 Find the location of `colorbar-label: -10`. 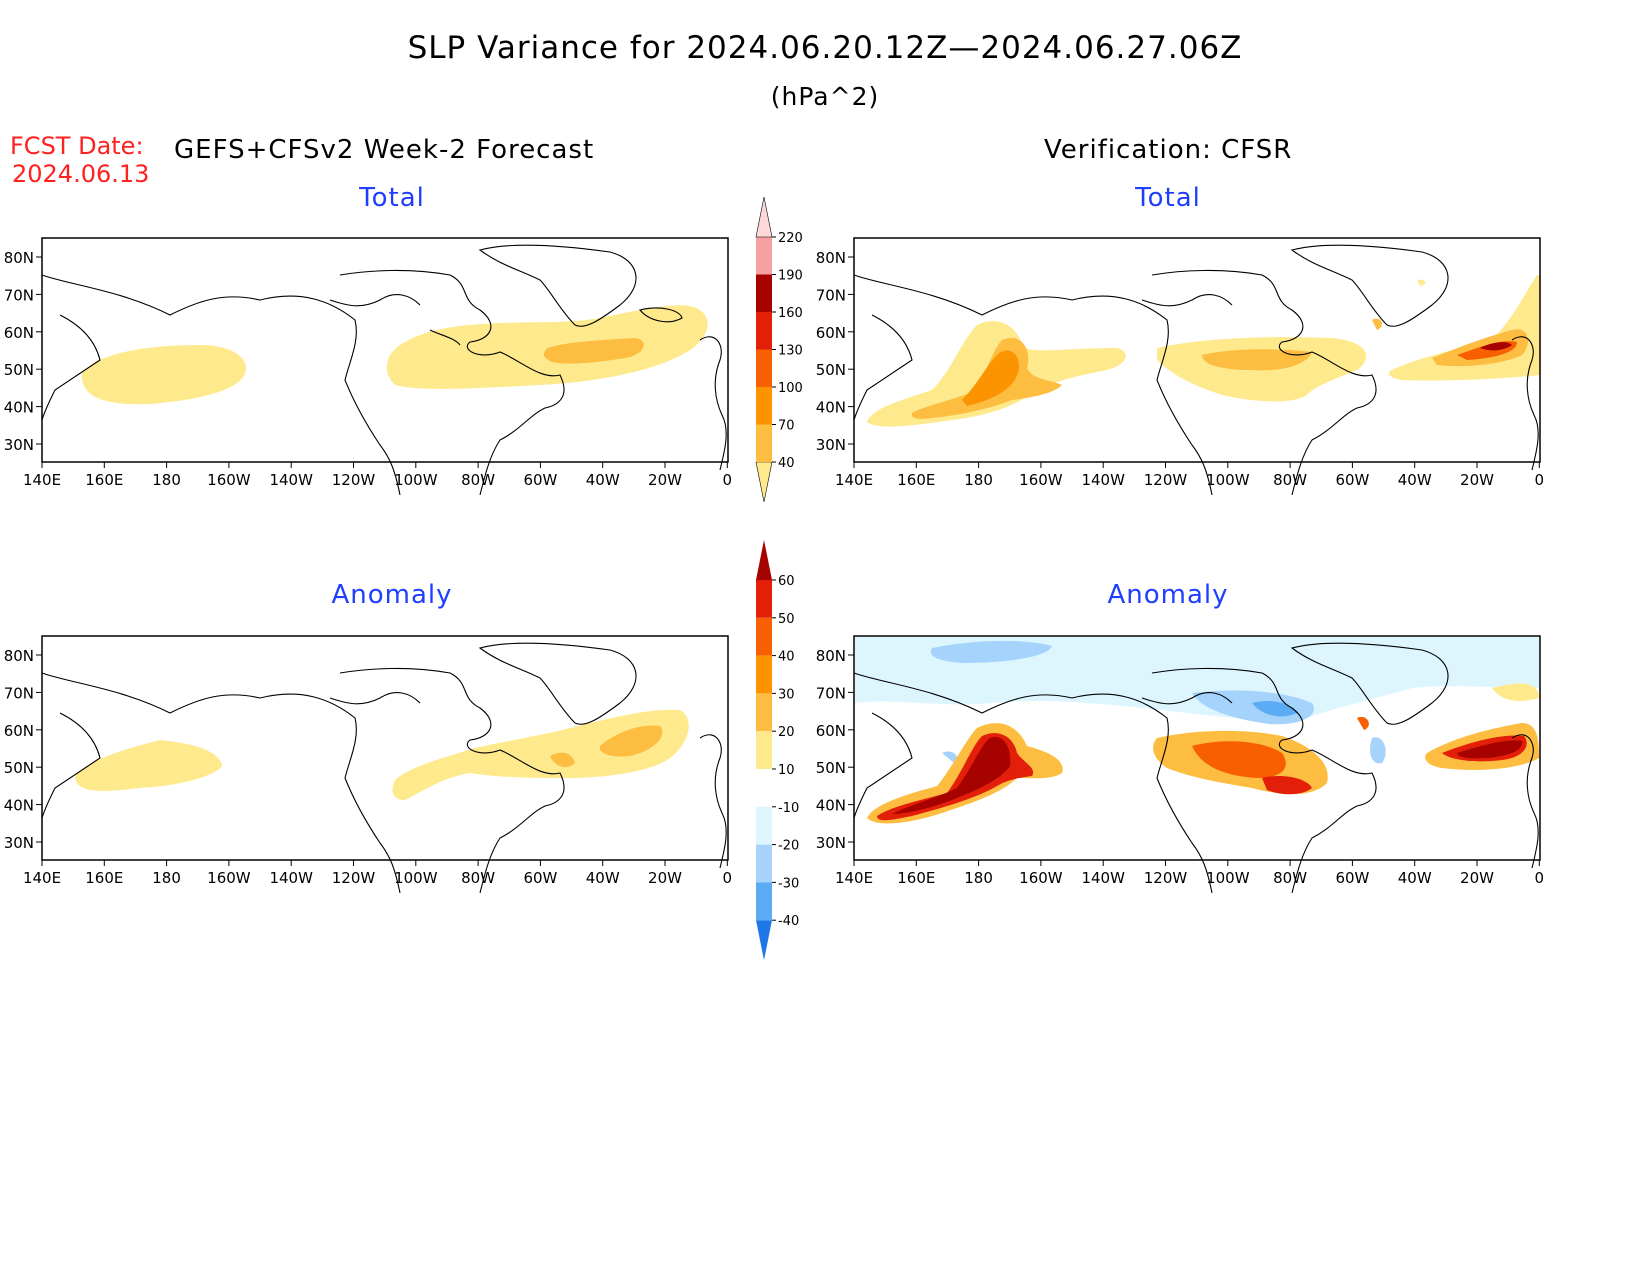

colorbar-label: -10 is located at coordinates (788, 808).